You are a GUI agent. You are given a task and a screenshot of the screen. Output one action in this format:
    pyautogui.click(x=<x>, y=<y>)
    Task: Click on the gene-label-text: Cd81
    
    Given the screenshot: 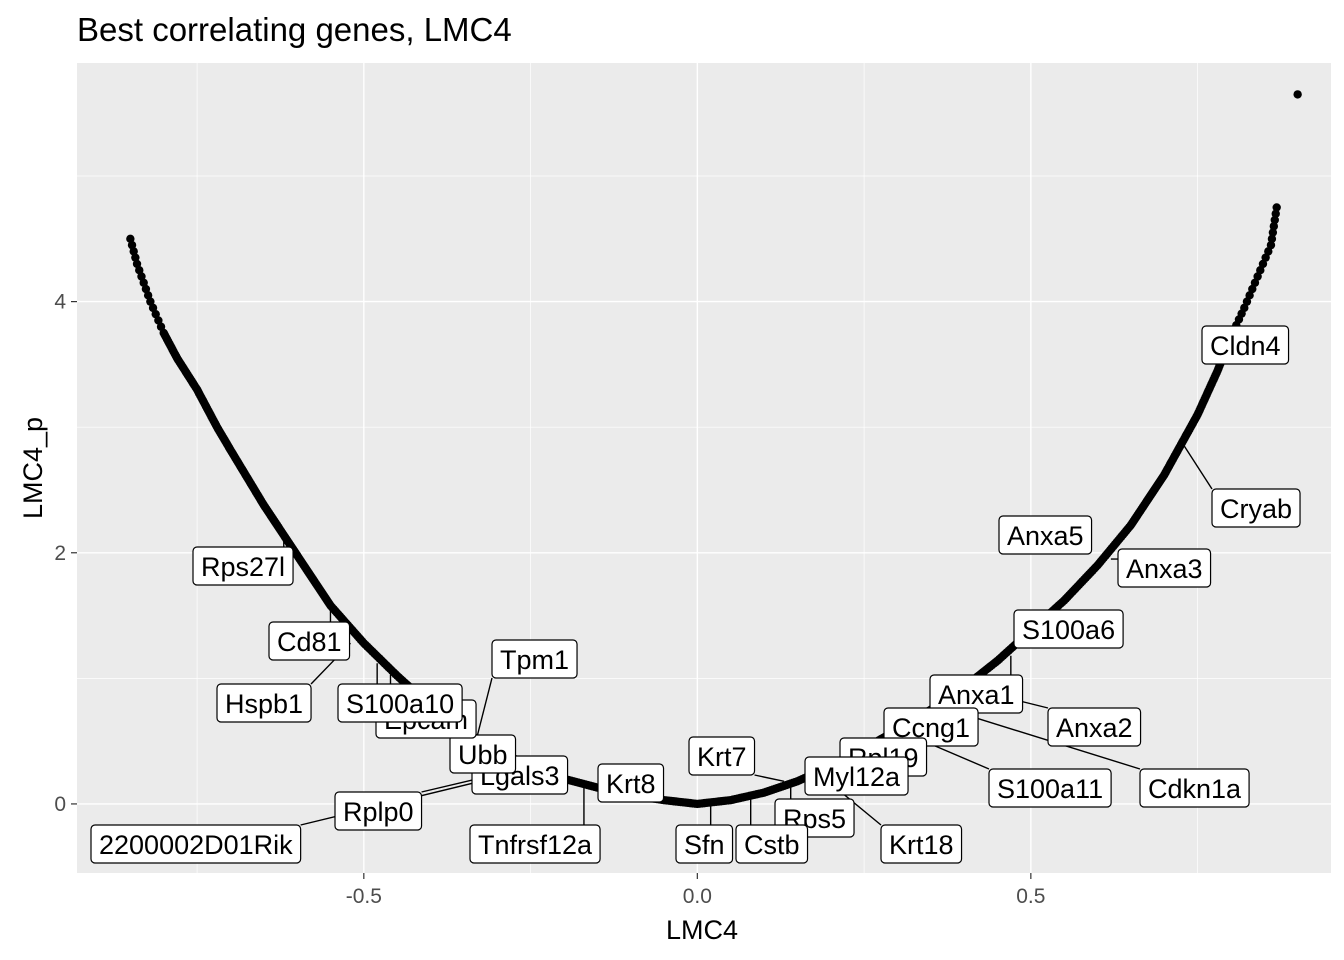 What is the action you would take?
    pyautogui.click(x=309, y=642)
    